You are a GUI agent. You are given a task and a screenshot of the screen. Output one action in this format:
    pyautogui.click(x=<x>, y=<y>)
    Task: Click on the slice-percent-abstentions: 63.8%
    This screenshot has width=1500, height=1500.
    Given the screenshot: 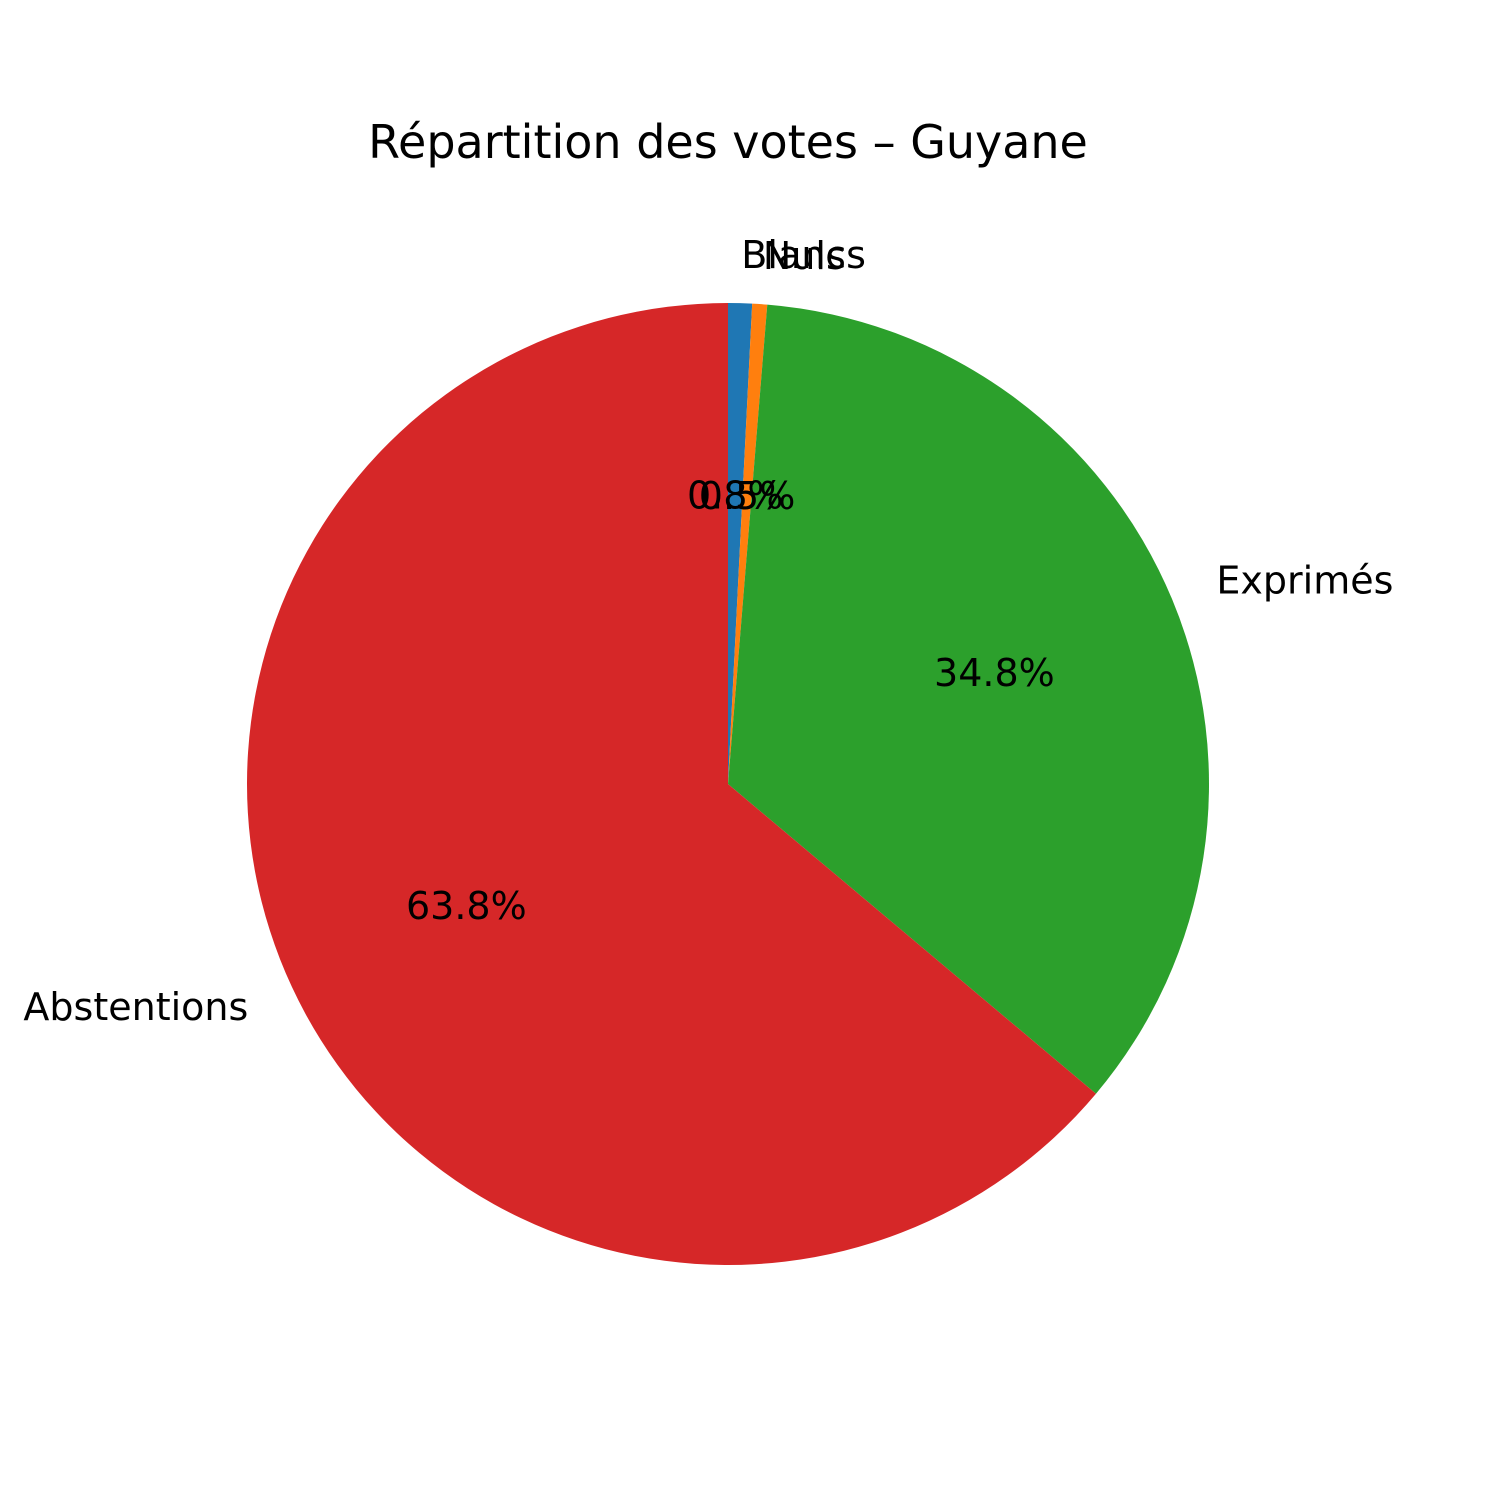 What is the action you would take?
    pyautogui.click(x=466, y=906)
    